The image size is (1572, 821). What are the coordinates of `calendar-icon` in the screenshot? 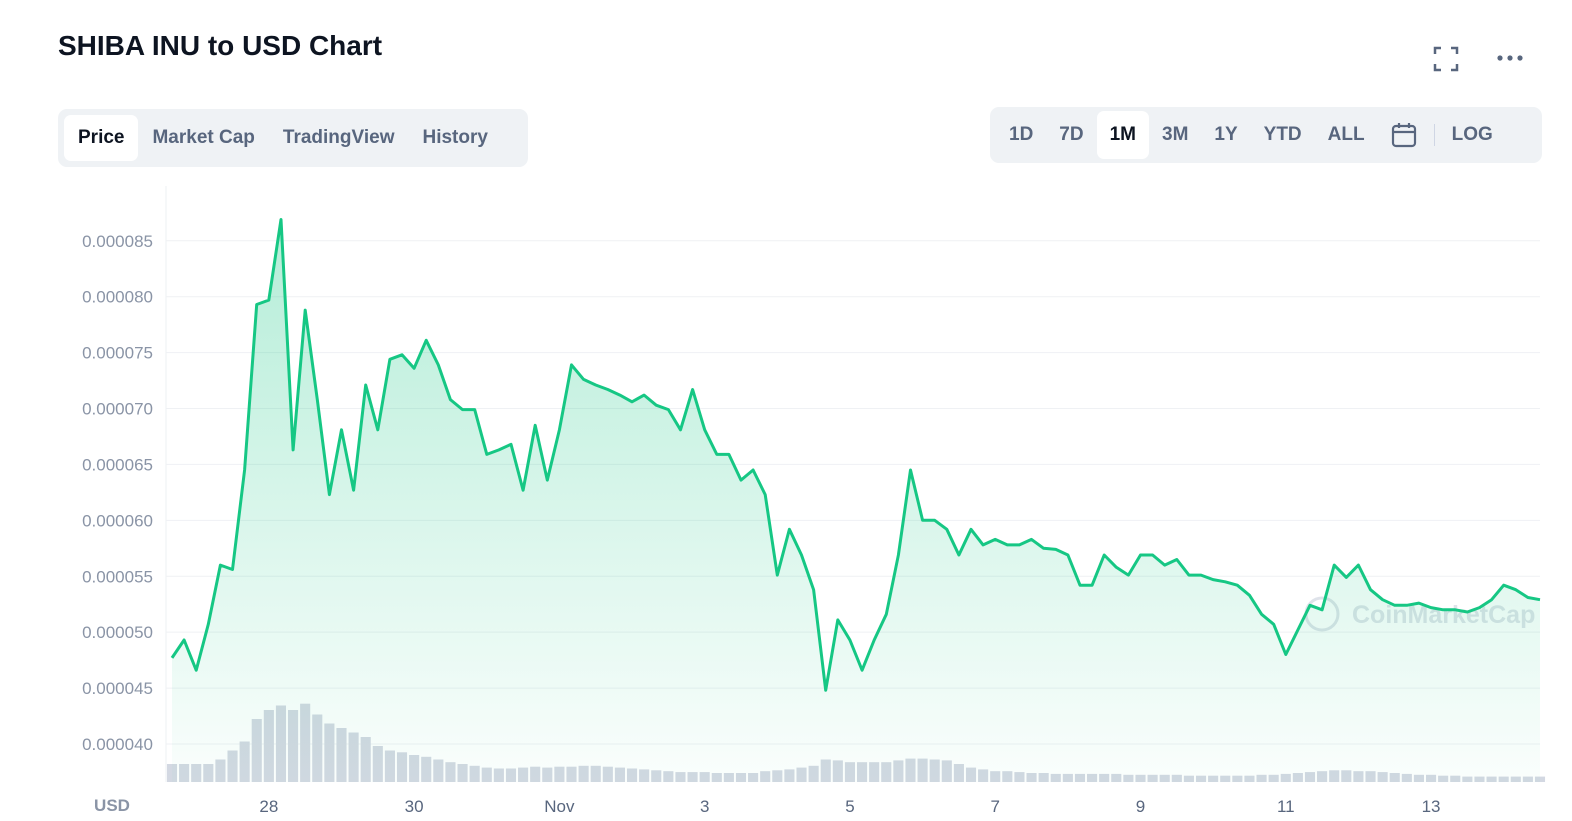 It's located at (1403, 135).